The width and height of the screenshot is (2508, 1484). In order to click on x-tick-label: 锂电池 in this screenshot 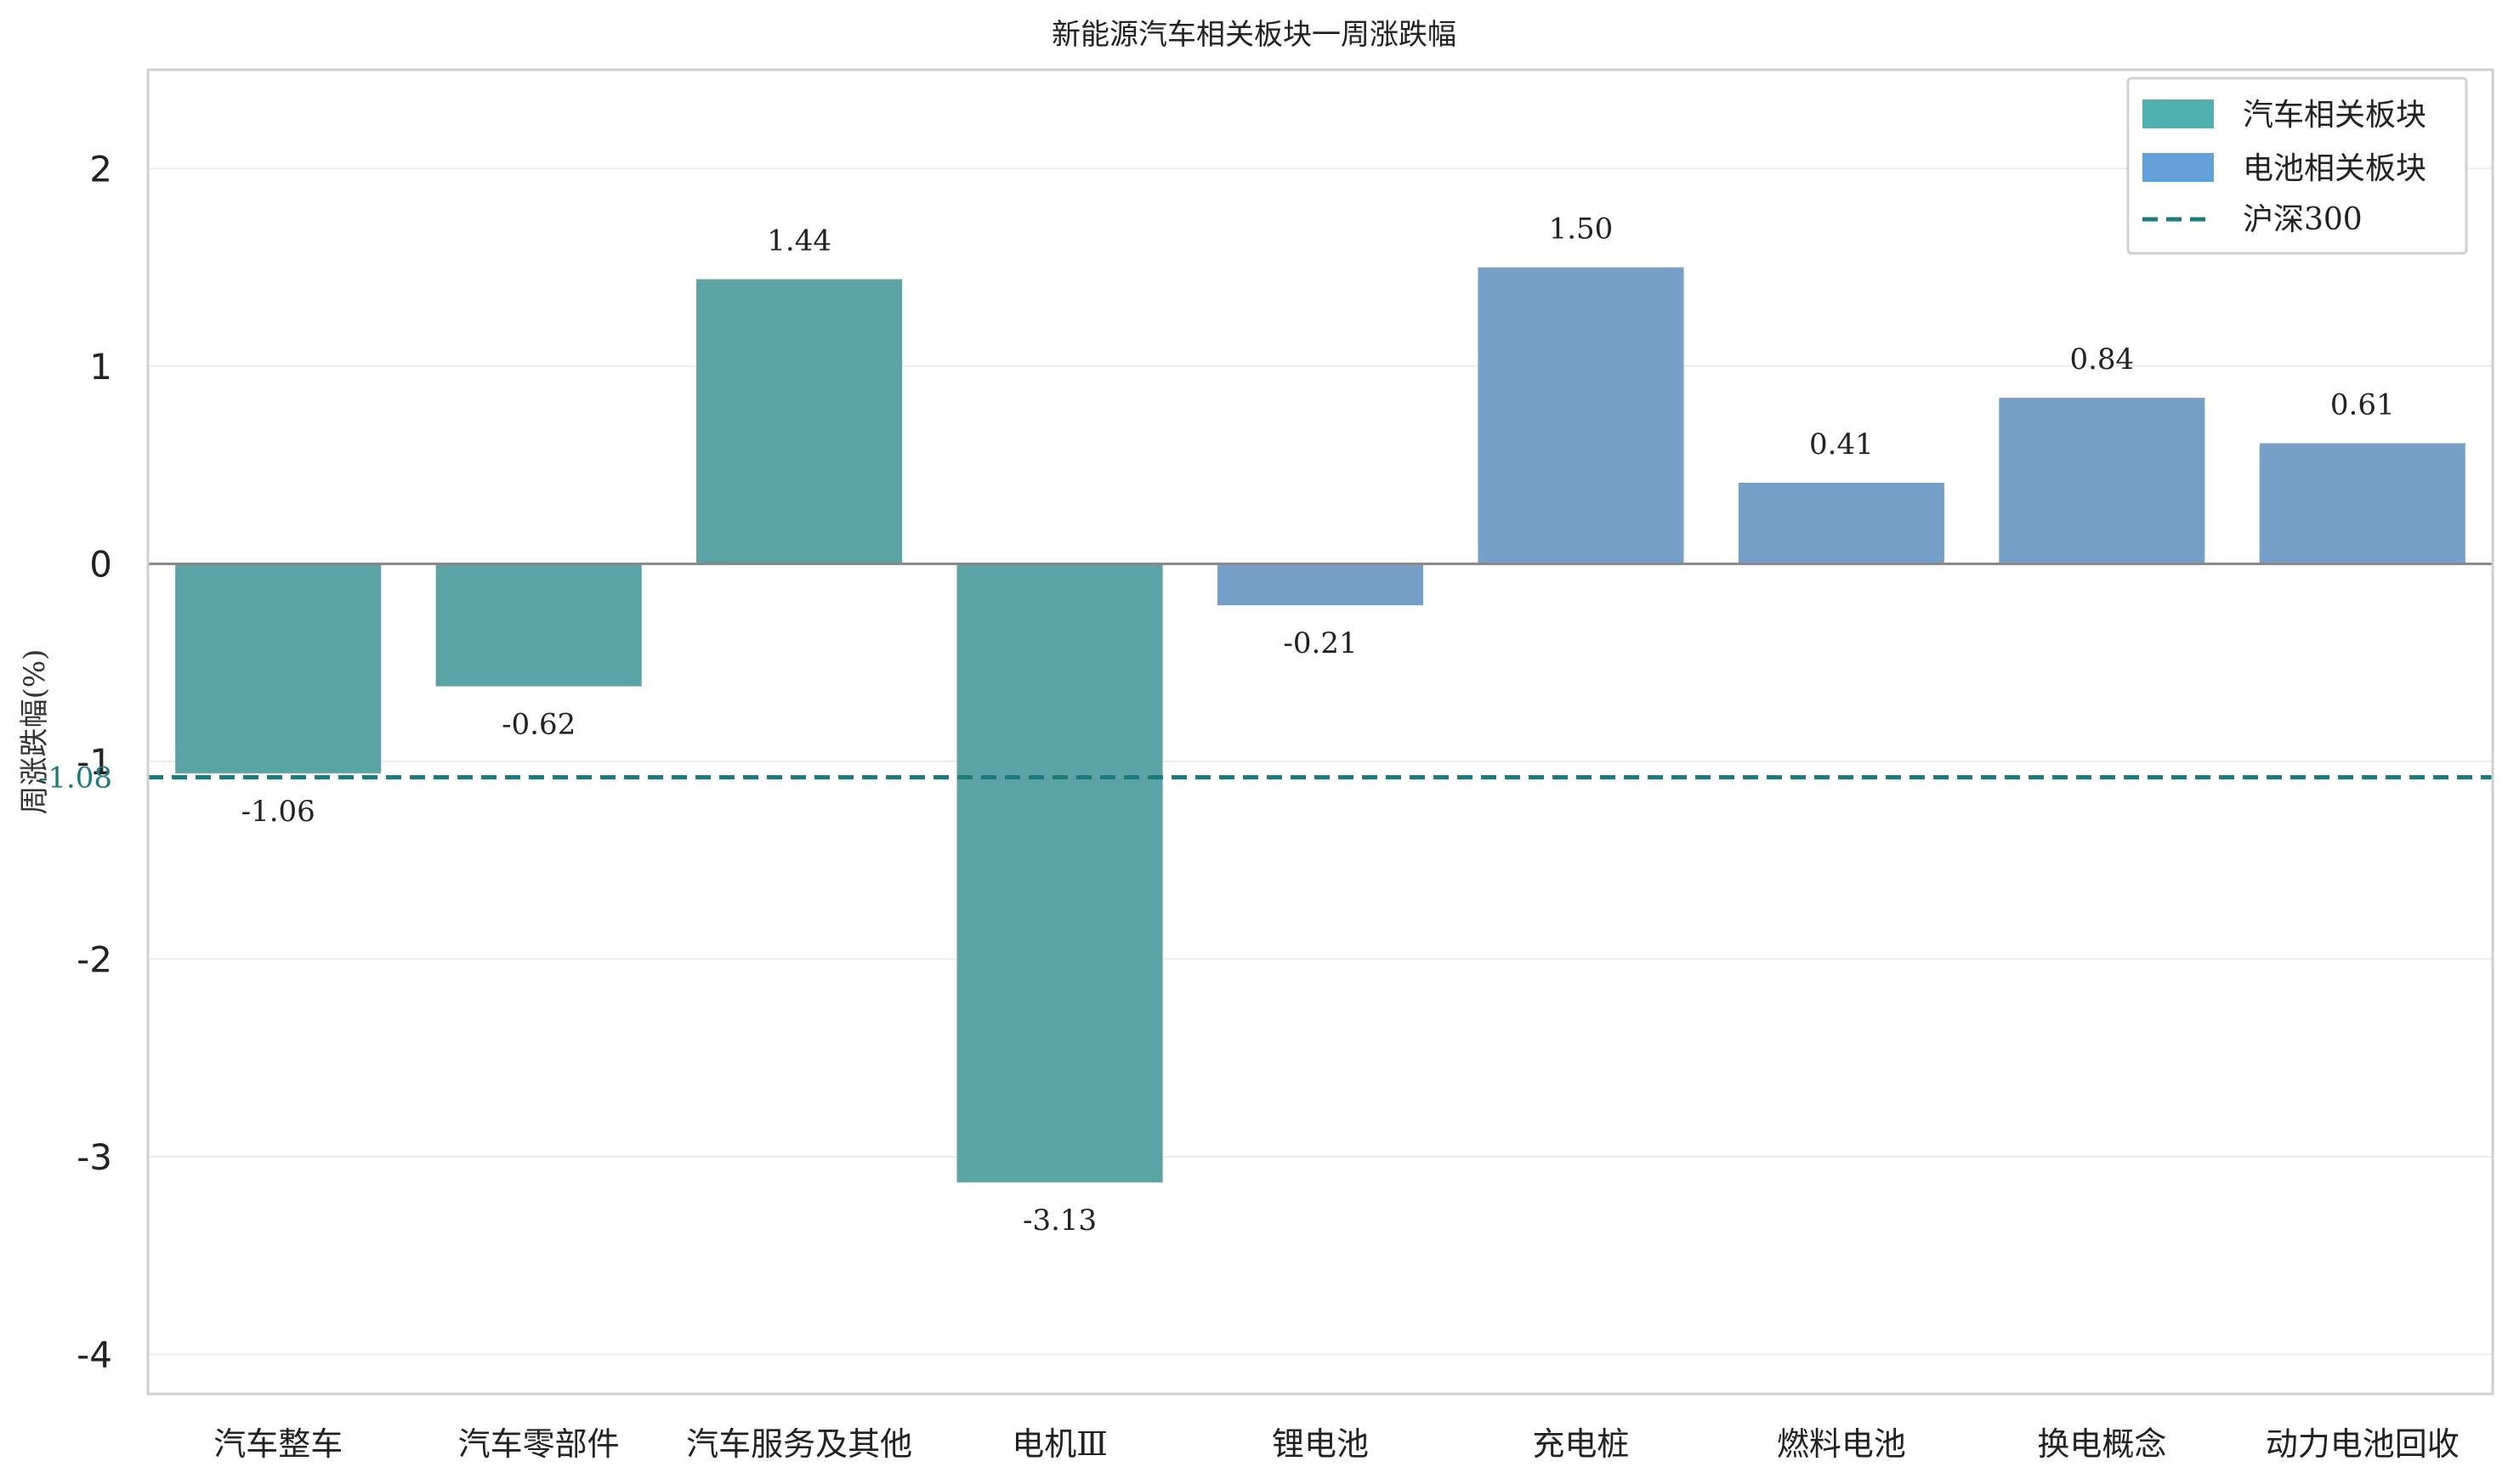, I will do `click(1320, 1444)`.